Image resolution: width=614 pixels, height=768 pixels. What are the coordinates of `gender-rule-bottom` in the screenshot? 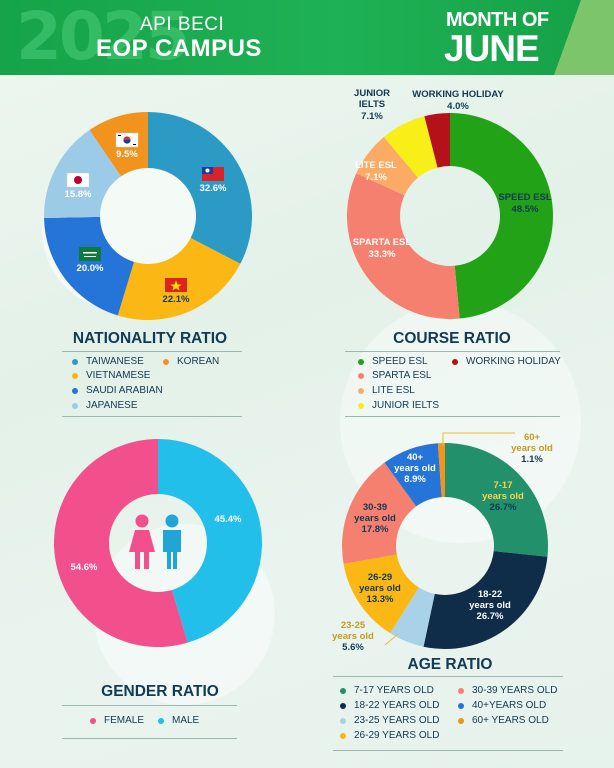 It's located at (149, 738).